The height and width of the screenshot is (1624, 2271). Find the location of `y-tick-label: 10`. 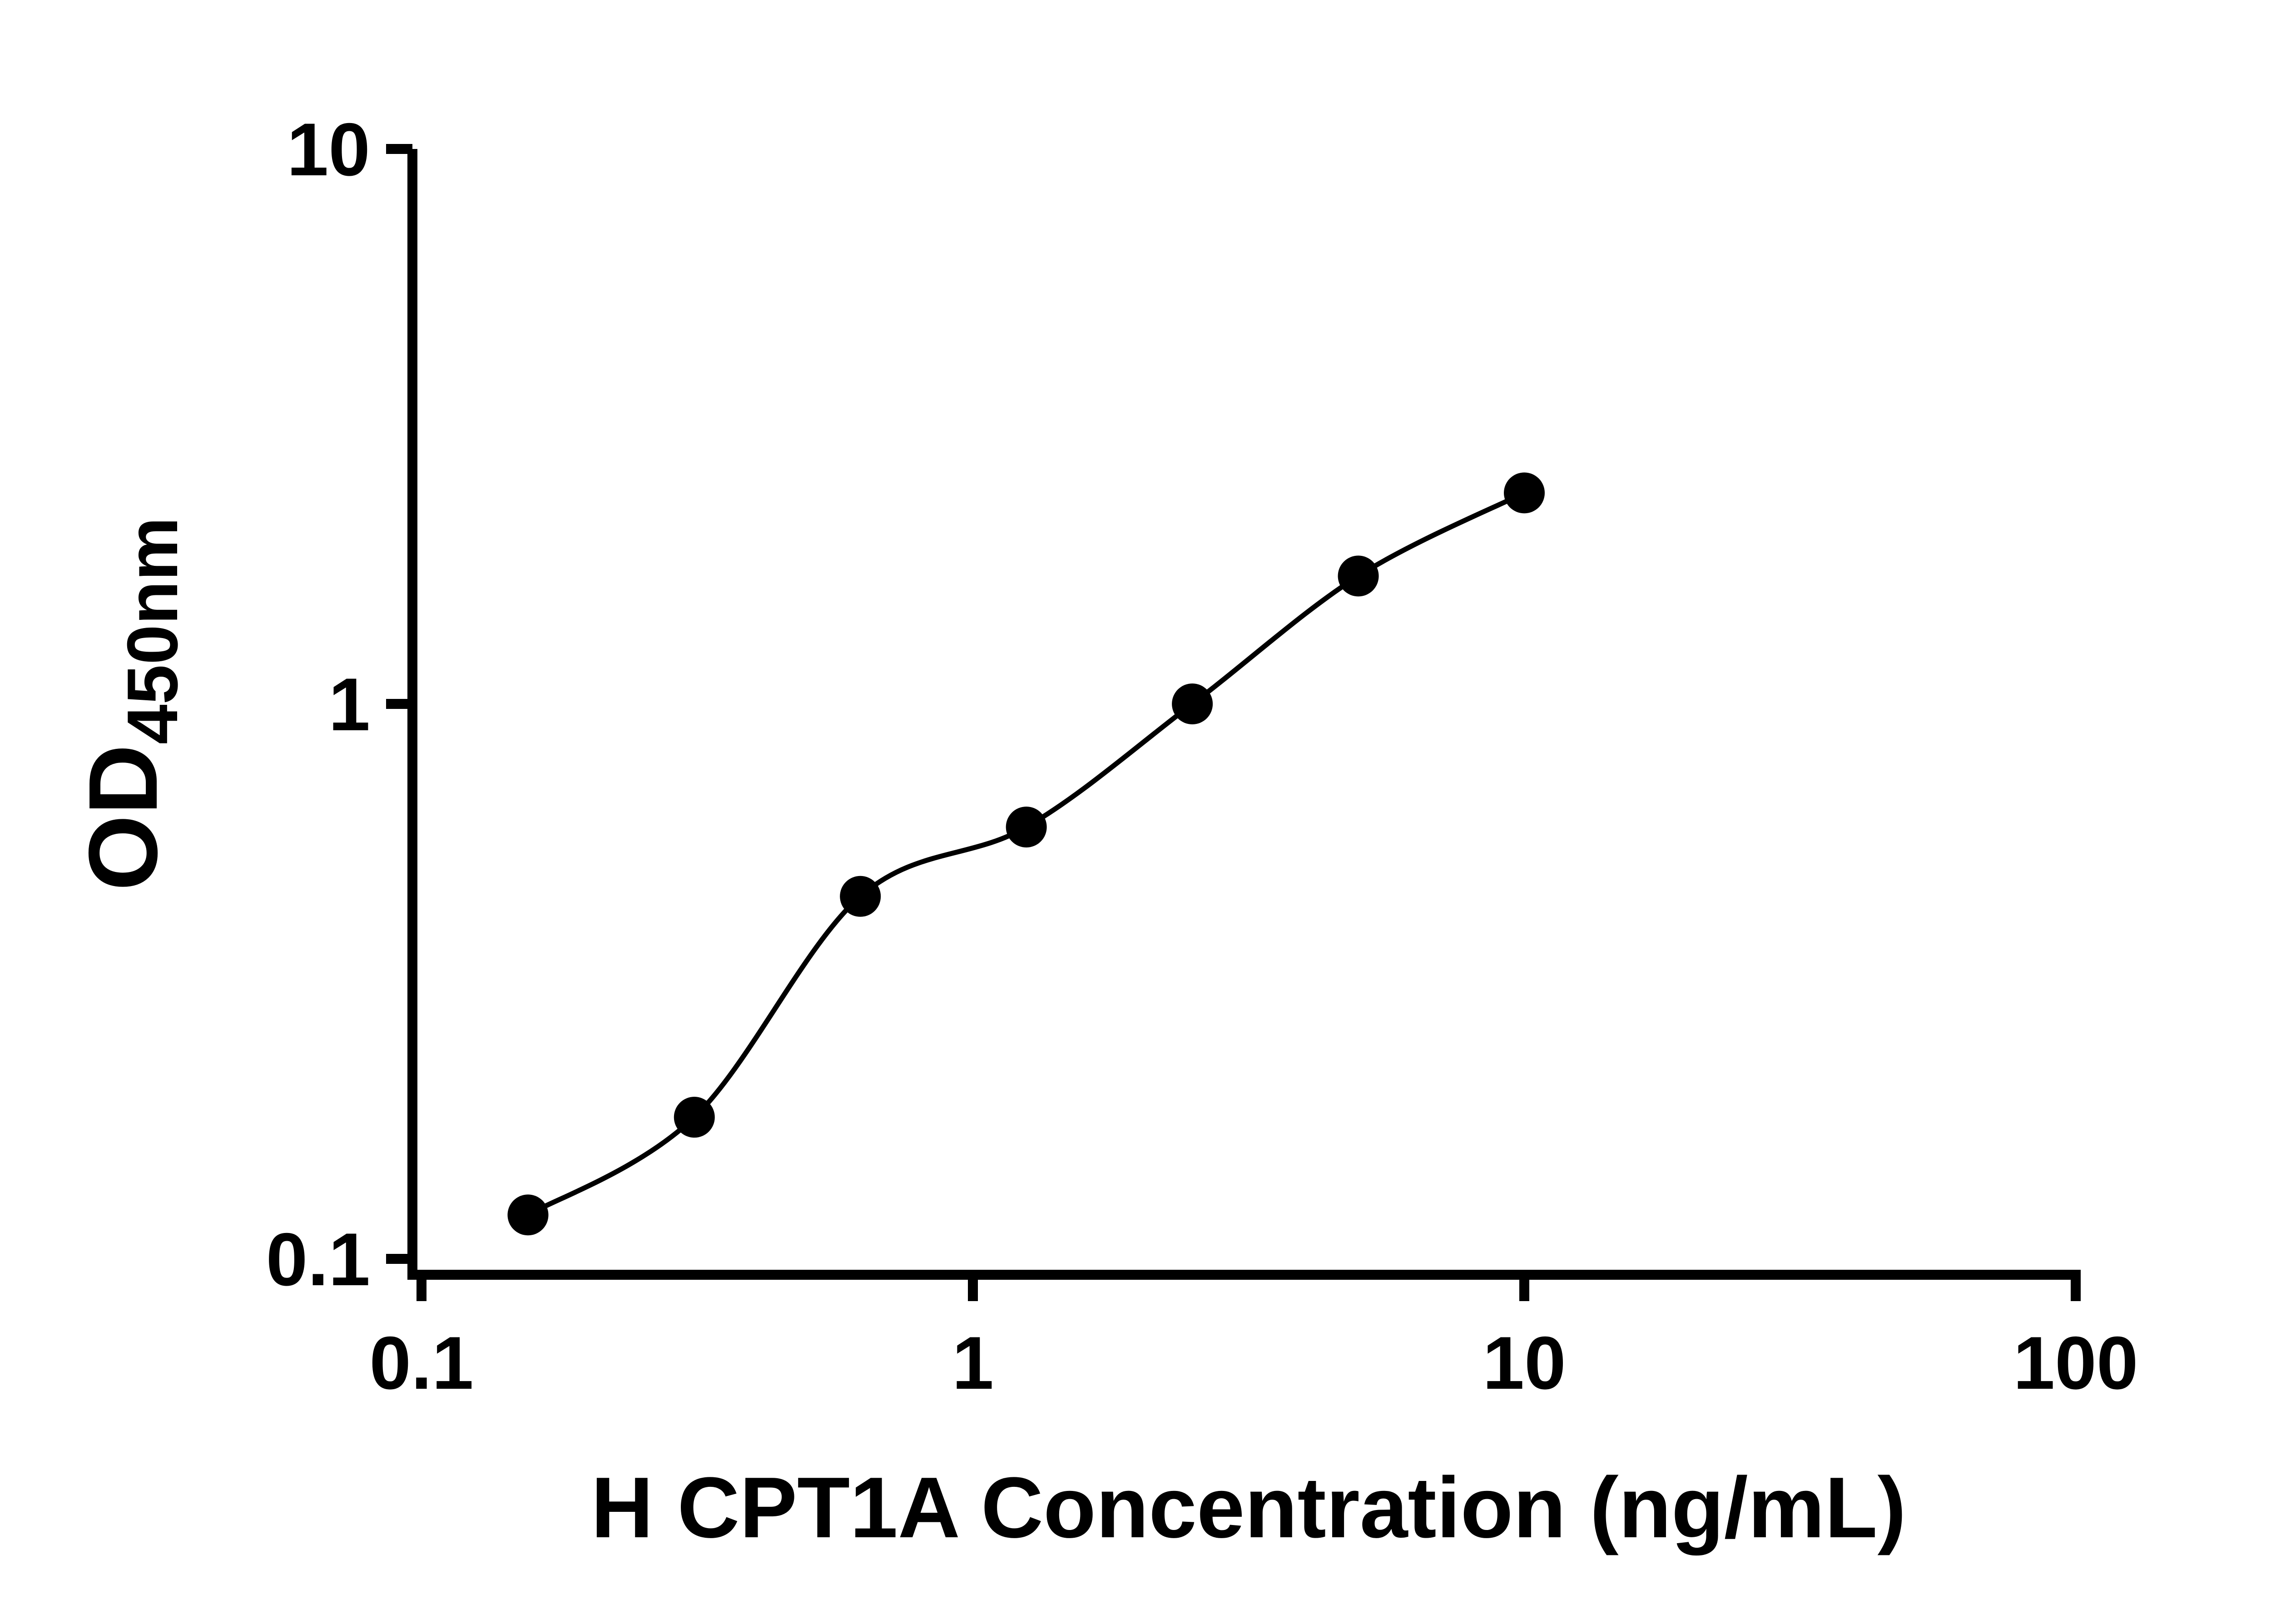

y-tick-label: 10 is located at coordinates (328, 149).